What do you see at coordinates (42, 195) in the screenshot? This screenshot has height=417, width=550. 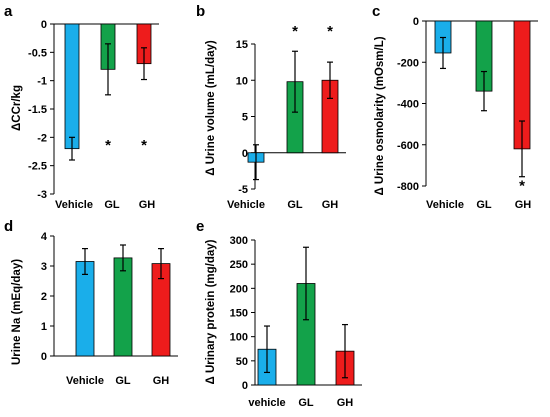 I see `y-tick-label: -3` at bounding box center [42, 195].